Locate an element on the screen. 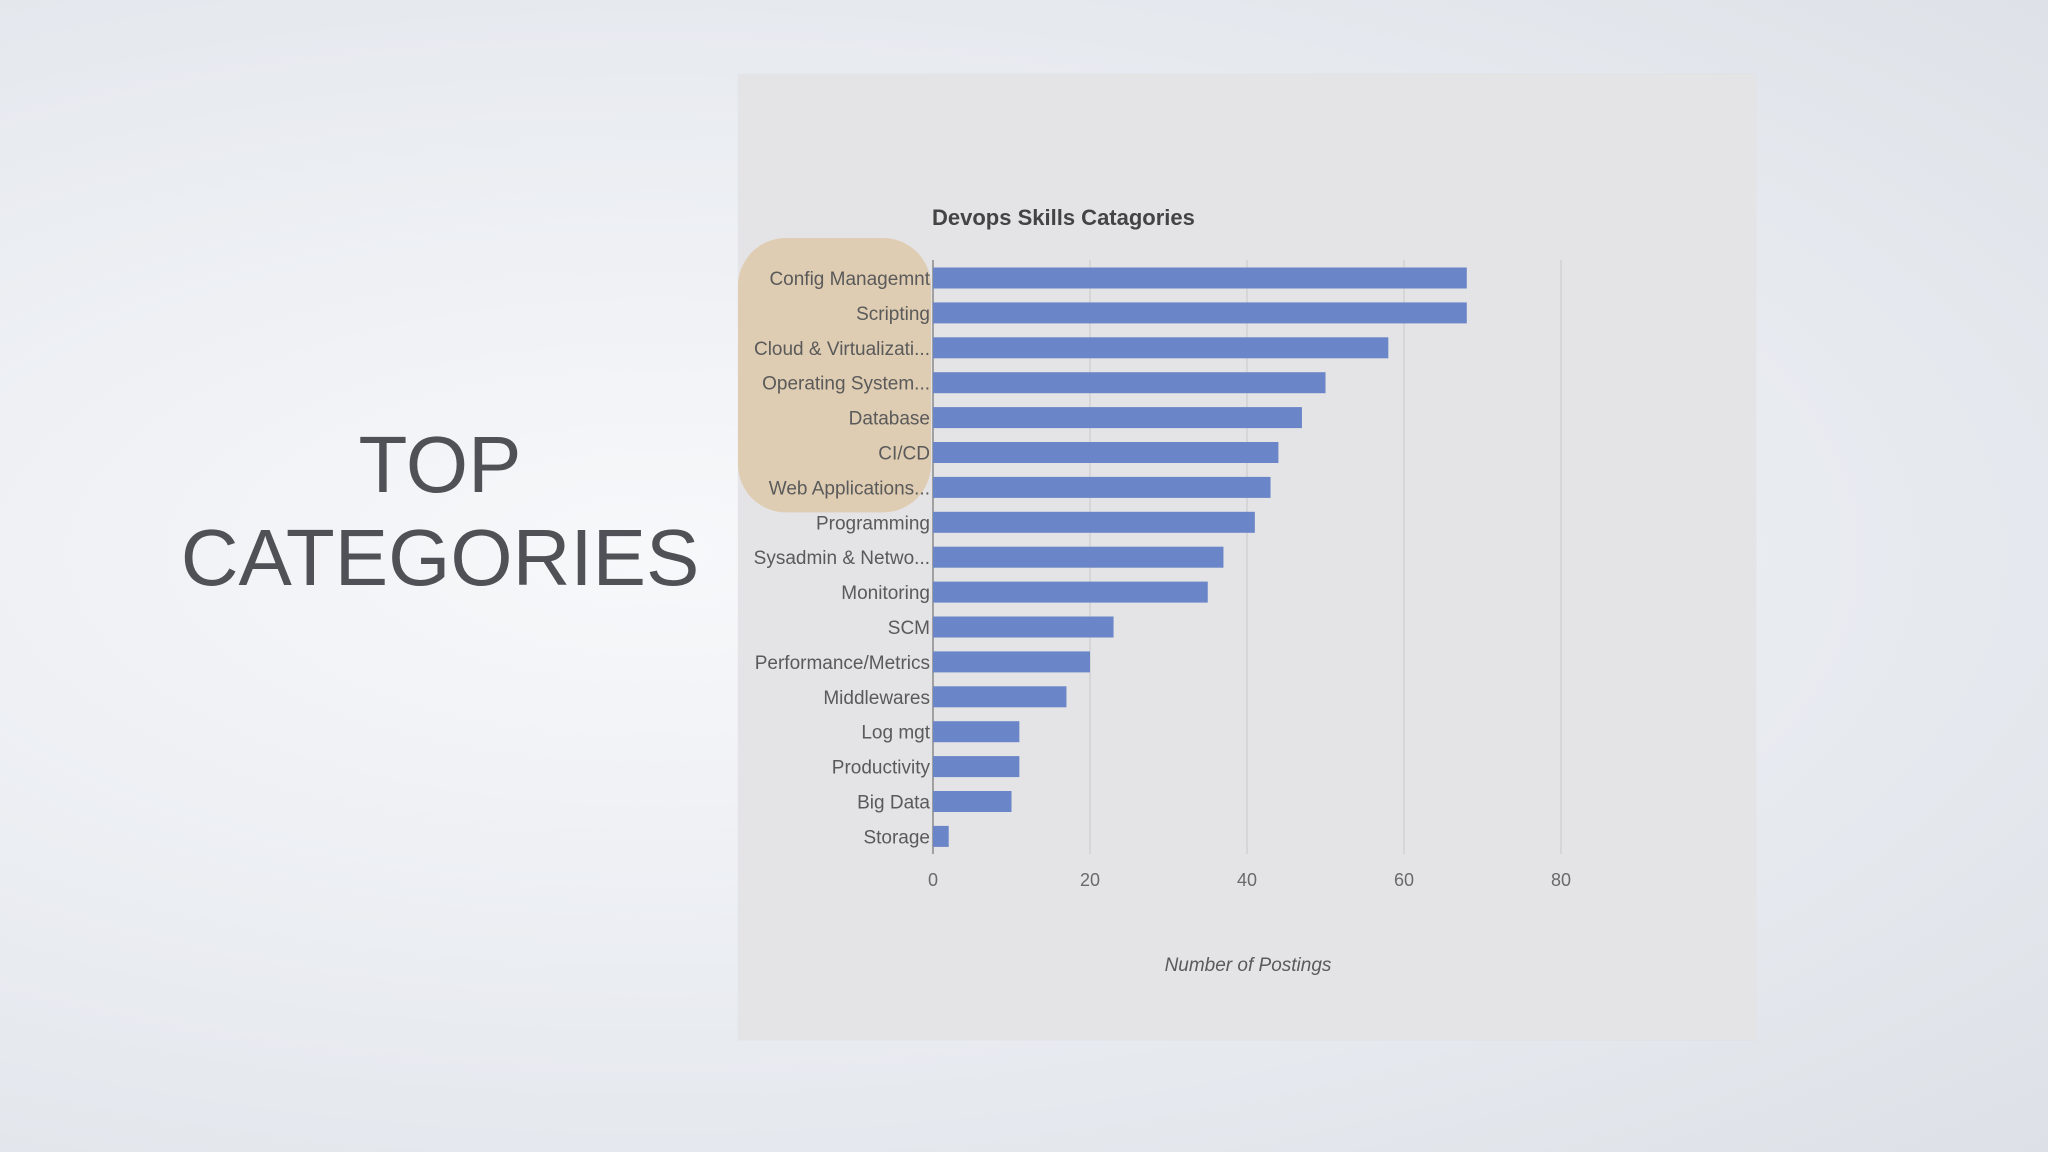 The width and height of the screenshot is (2048, 1152). category-label-4: Database is located at coordinates (889, 419).